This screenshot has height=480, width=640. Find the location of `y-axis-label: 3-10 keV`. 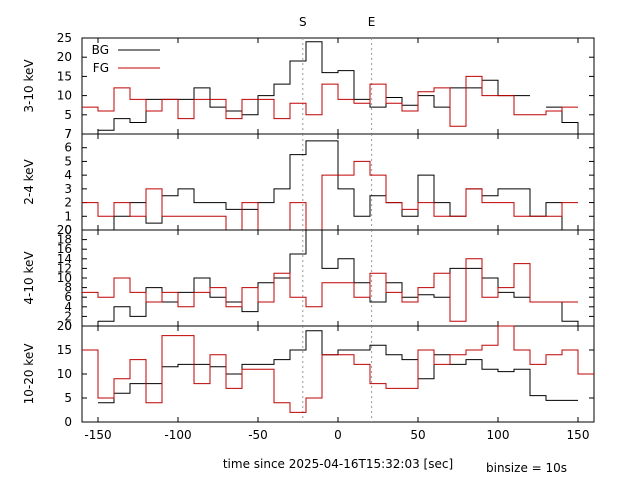

y-axis-label: 3-10 keV is located at coordinates (29, 86).